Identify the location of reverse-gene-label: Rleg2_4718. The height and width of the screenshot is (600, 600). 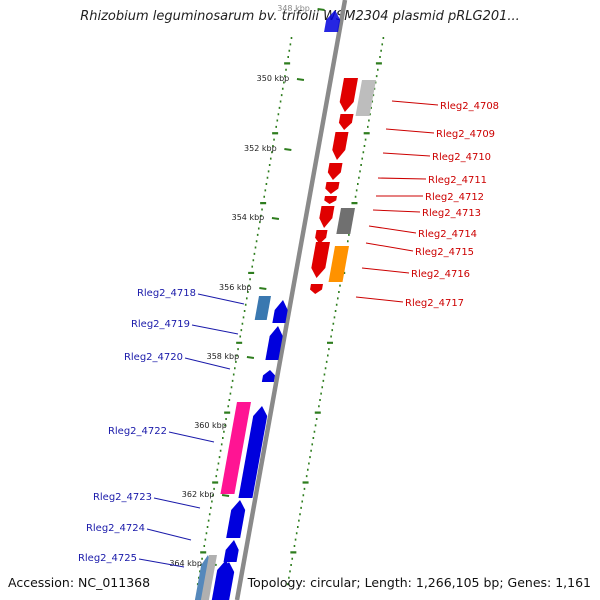
(166, 293).